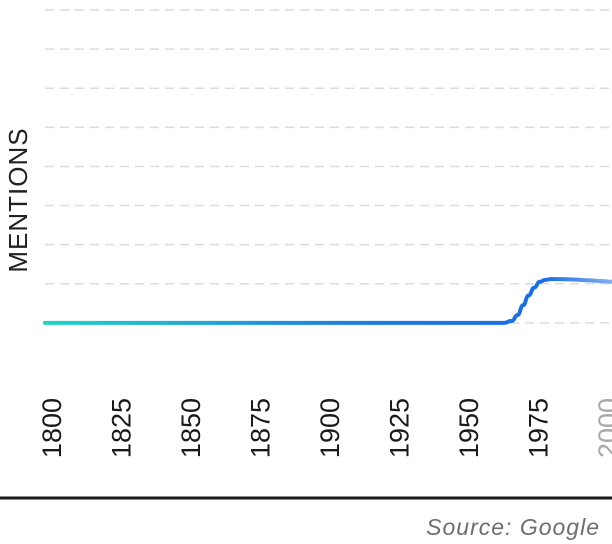 The image size is (612, 544). Describe the element at coordinates (513, 527) in the screenshot. I see `source-note: Source: Google` at that location.